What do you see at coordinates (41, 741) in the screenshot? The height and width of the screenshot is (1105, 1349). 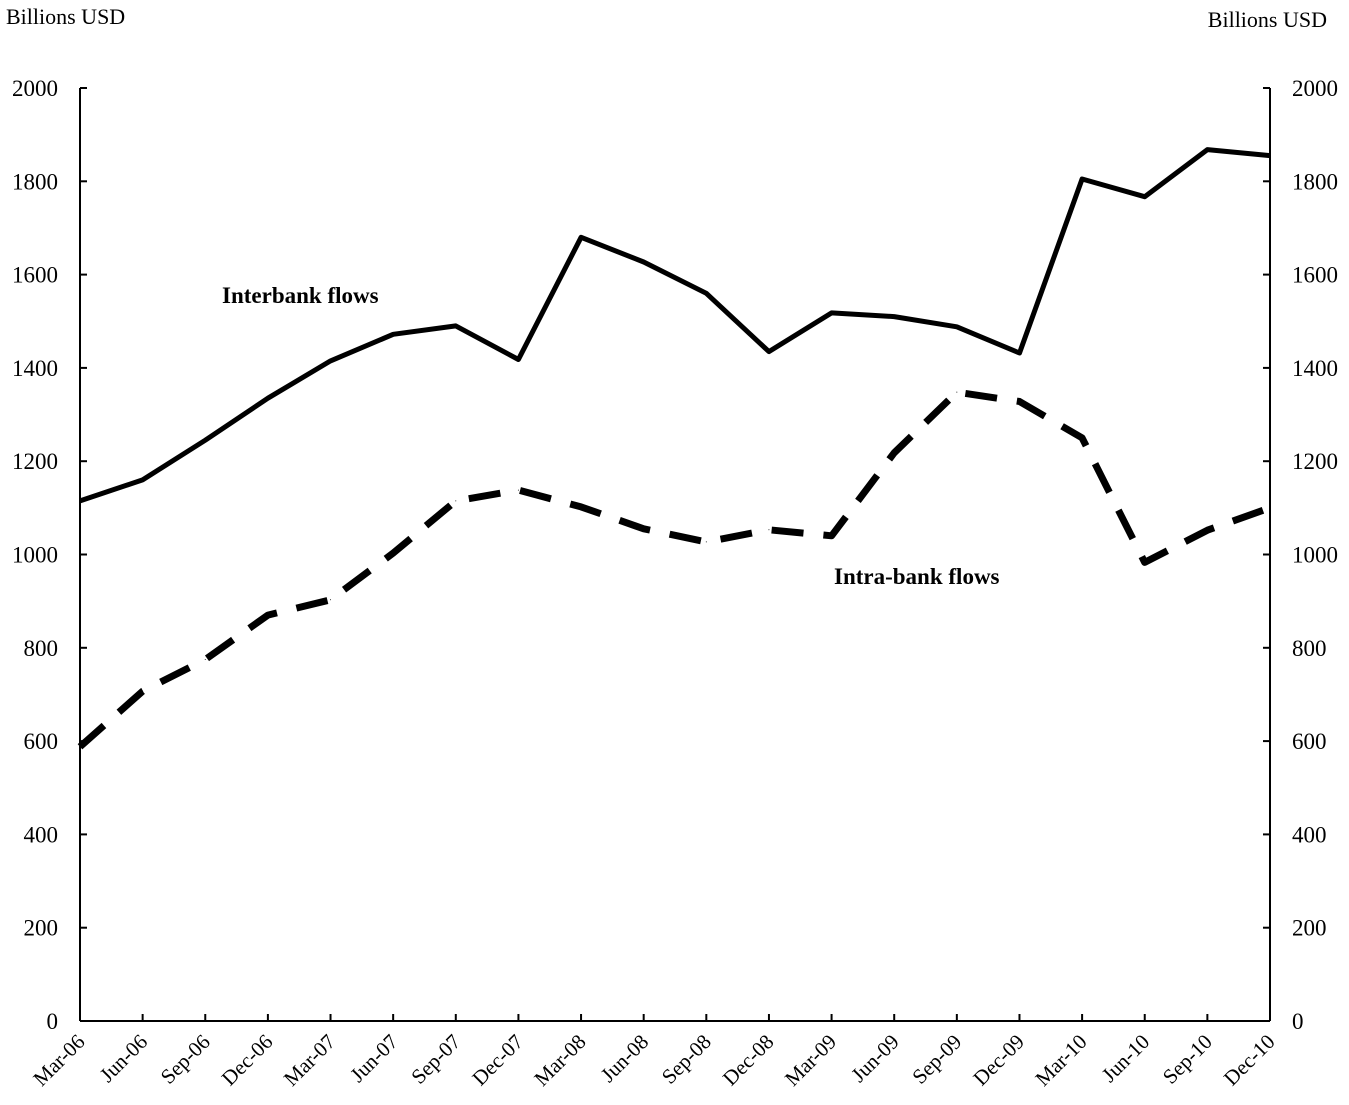 I see `left-y-tick-label: 600` at bounding box center [41, 741].